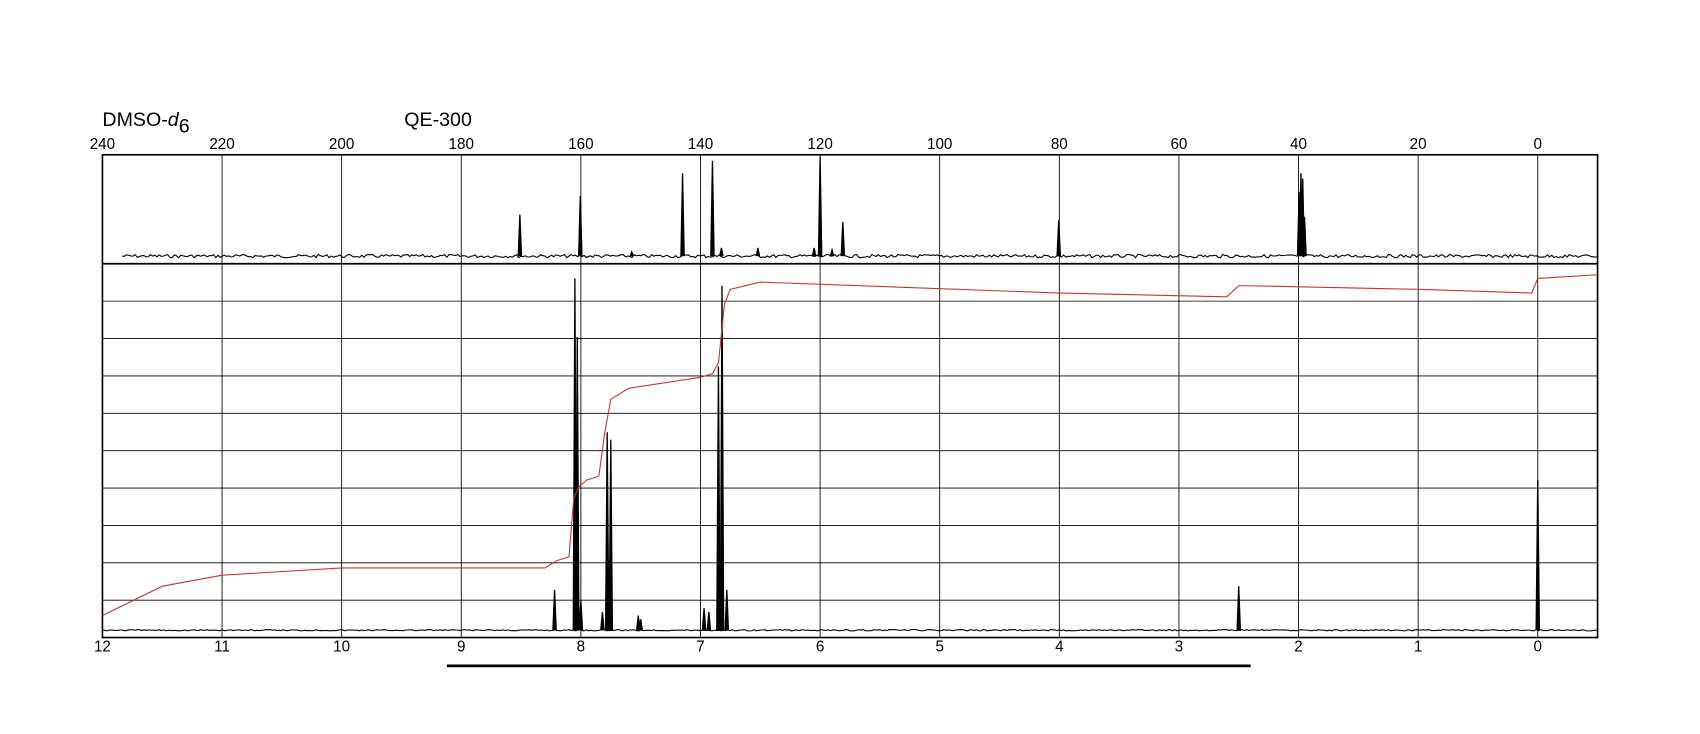  Describe the element at coordinates (1059, 646) in the screenshot. I see `x-tick-label: 4` at that location.